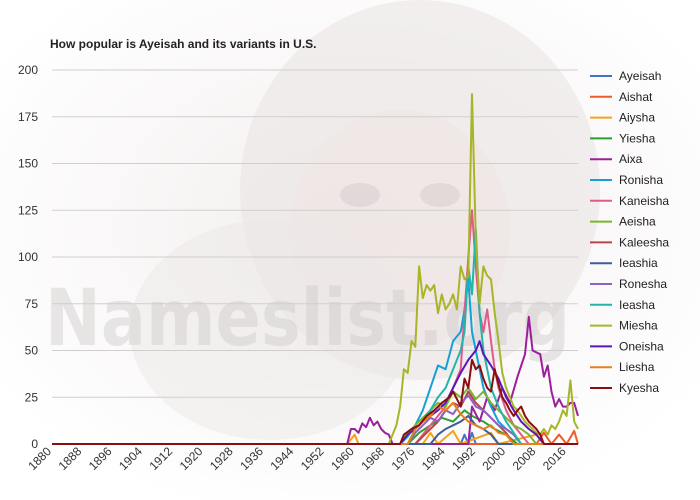 The height and width of the screenshot is (500, 700). Describe the element at coordinates (32, 351) in the screenshot. I see `y-tick-label: 50` at that location.